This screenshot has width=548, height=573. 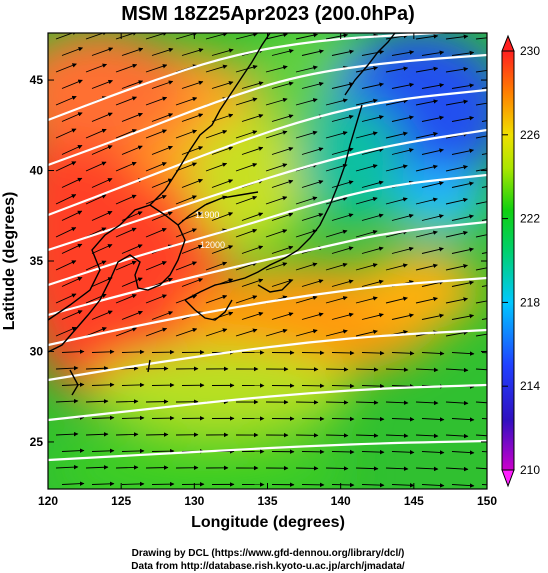 What do you see at coordinates (414, 501) in the screenshot?
I see `x-tick-label: 145` at bounding box center [414, 501].